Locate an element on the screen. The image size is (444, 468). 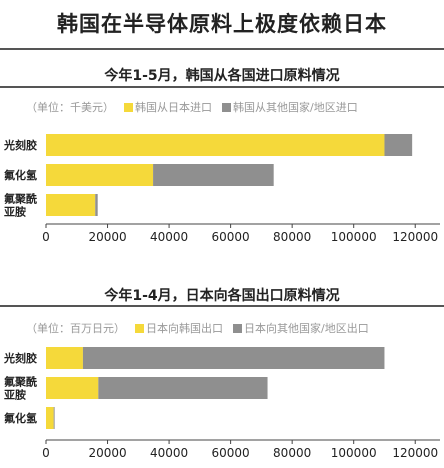
chart-1-x-tick-label-1: 20000 is located at coordinates (107, 237).